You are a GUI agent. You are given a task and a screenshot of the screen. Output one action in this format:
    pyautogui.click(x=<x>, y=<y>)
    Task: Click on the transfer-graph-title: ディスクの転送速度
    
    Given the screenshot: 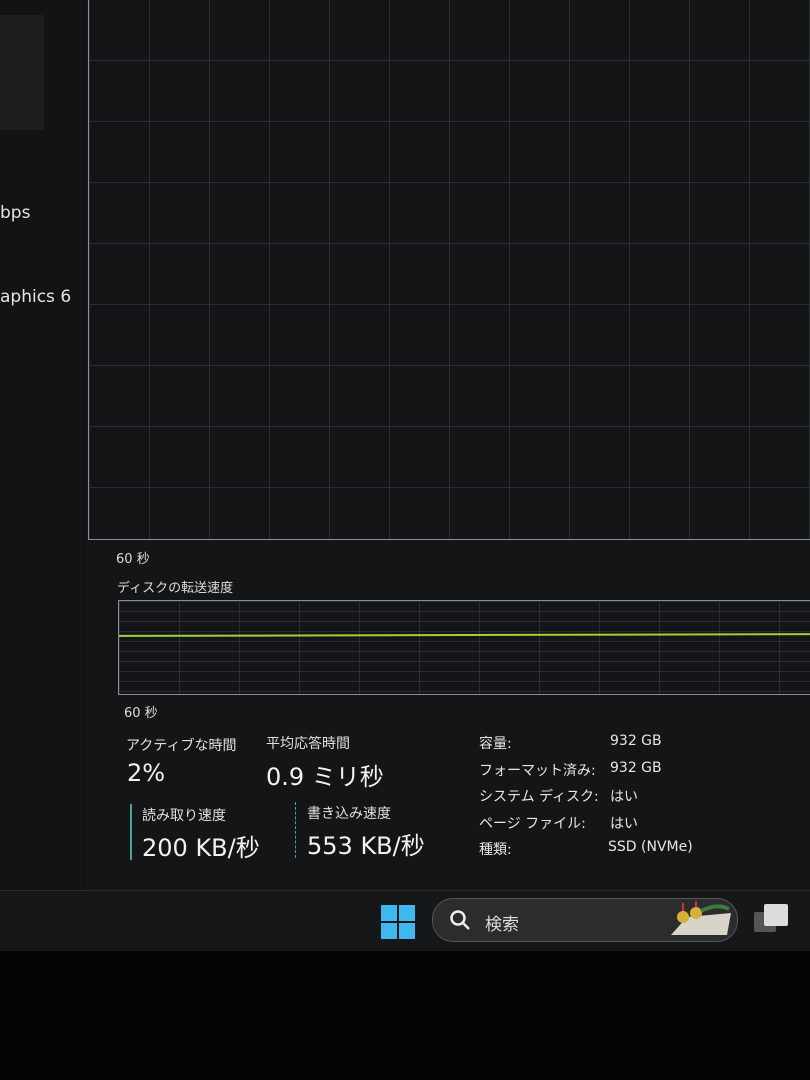 What is the action you would take?
    pyautogui.click(x=175, y=588)
    